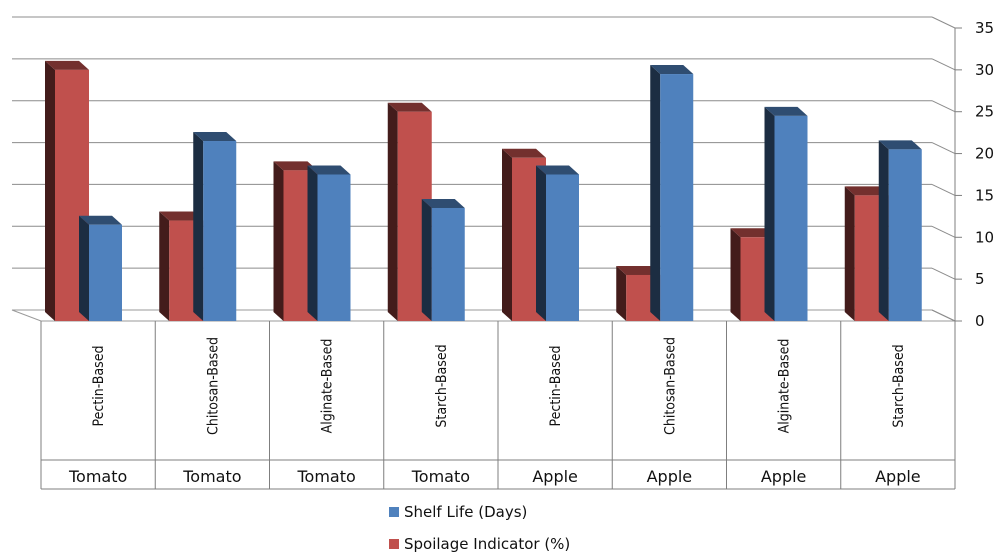 The image size is (1007, 560). Describe the element at coordinates (479, 528) in the screenshot. I see `legend: Shelf Life (Days) Spoilage Indicator (%)` at that location.